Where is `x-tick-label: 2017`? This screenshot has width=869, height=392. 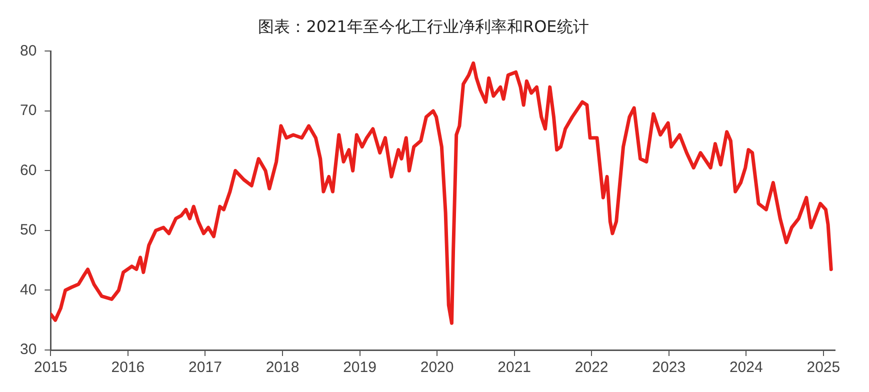
x-tick-label: 2017 is located at coordinates (205, 367).